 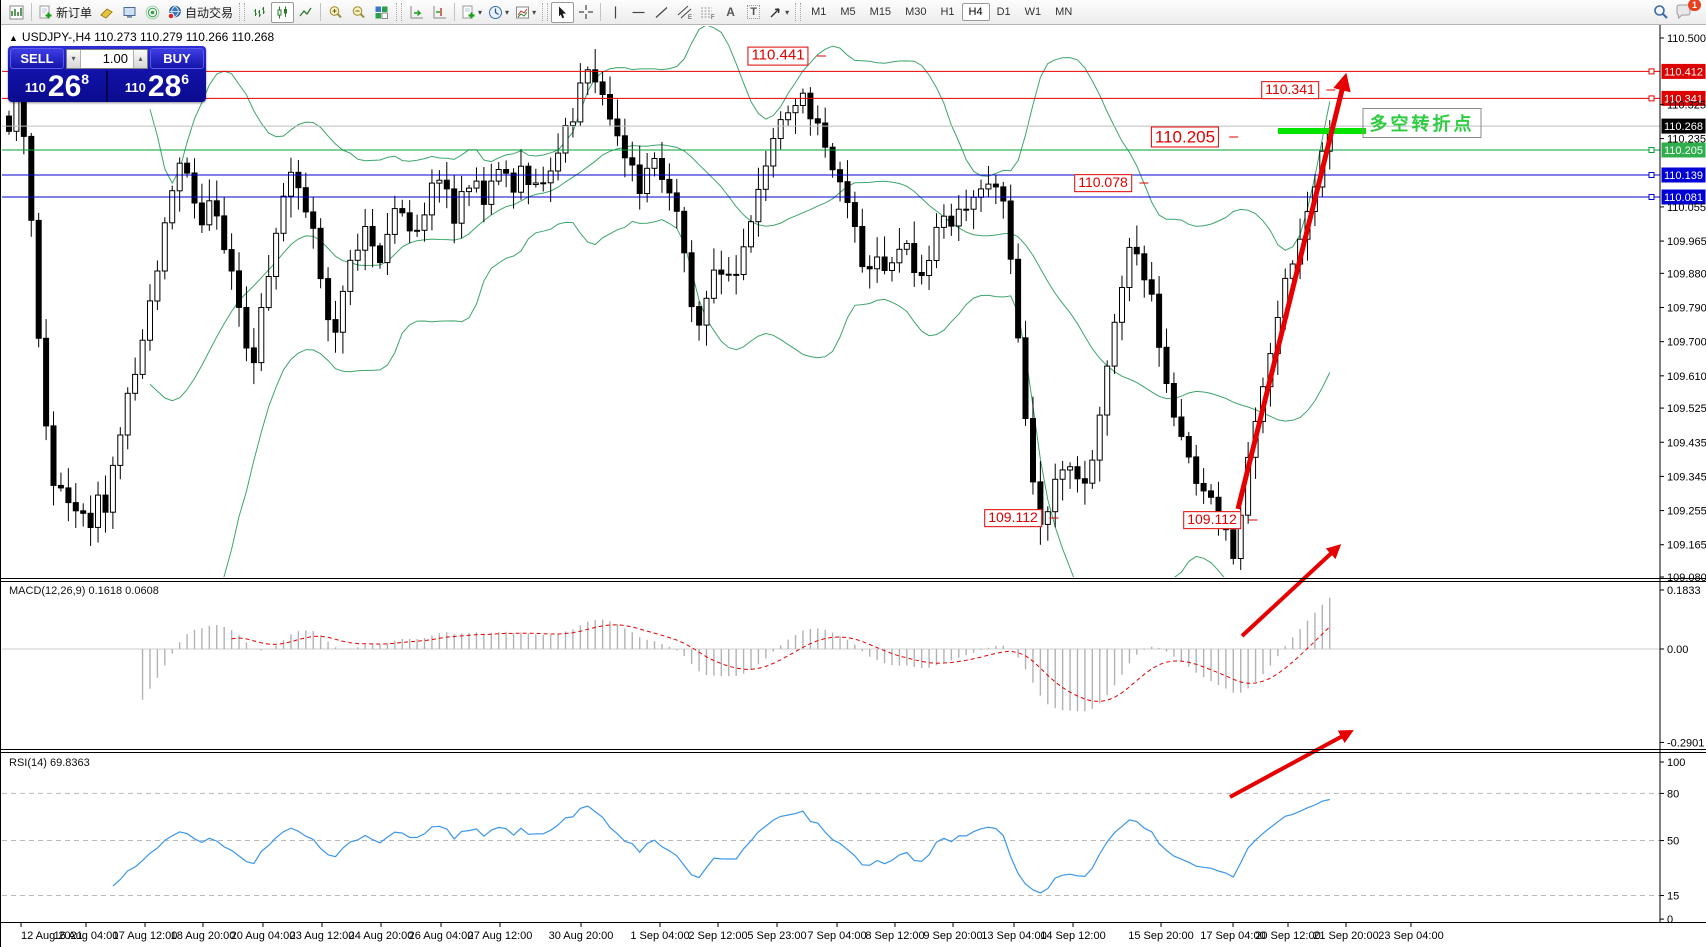 What do you see at coordinates (157, 86) in the screenshot?
I see `buy-price: 110 28 6` at bounding box center [157, 86].